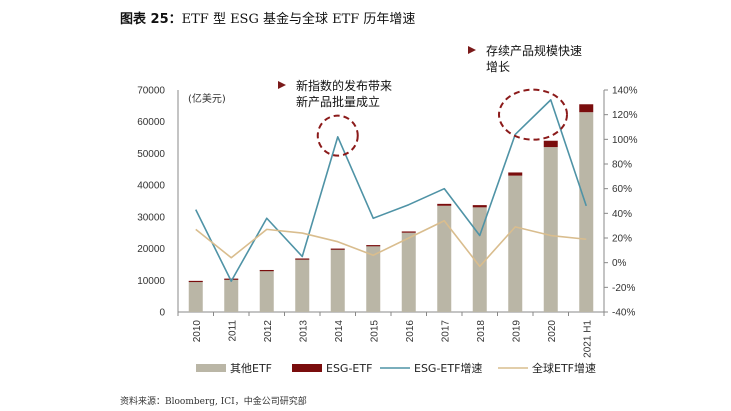 This screenshot has height=411, width=731. Describe the element at coordinates (151, 91) in the screenshot. I see `left-tick-label: 70000` at that location.